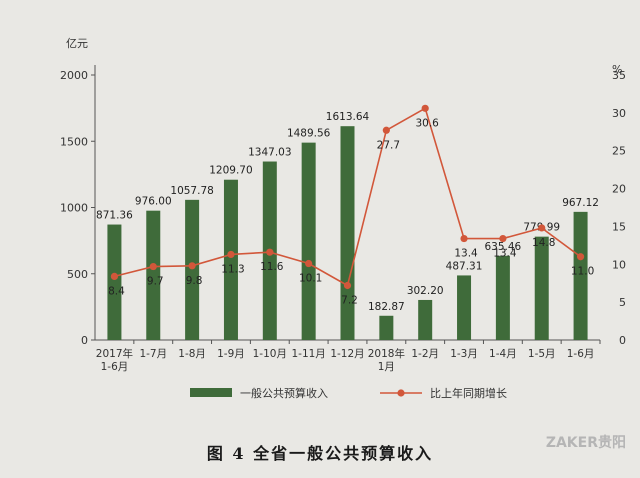  Describe the element at coordinates (425, 354) in the screenshot. I see `x-tick-label: 1-2月` at that location.